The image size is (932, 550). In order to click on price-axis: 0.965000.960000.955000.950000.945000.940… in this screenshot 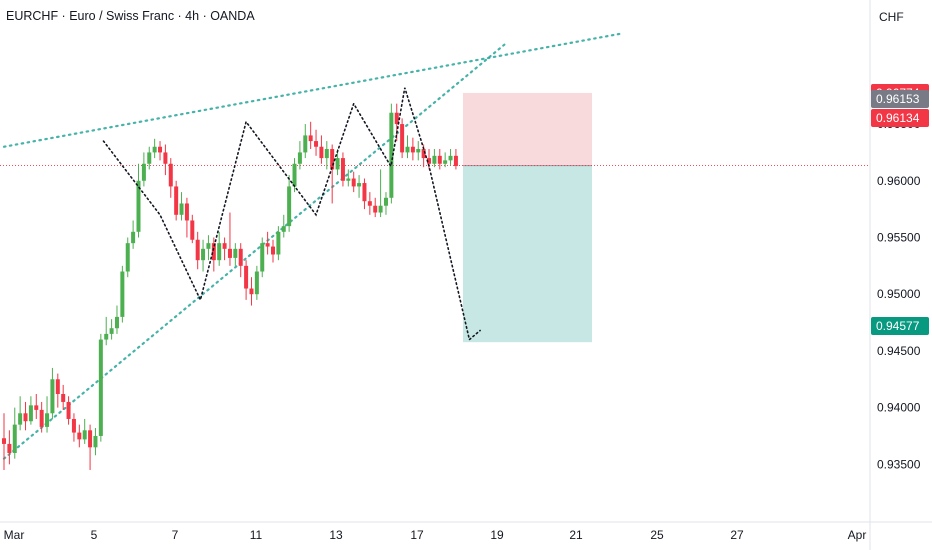, I will do `click(899, 294)`.